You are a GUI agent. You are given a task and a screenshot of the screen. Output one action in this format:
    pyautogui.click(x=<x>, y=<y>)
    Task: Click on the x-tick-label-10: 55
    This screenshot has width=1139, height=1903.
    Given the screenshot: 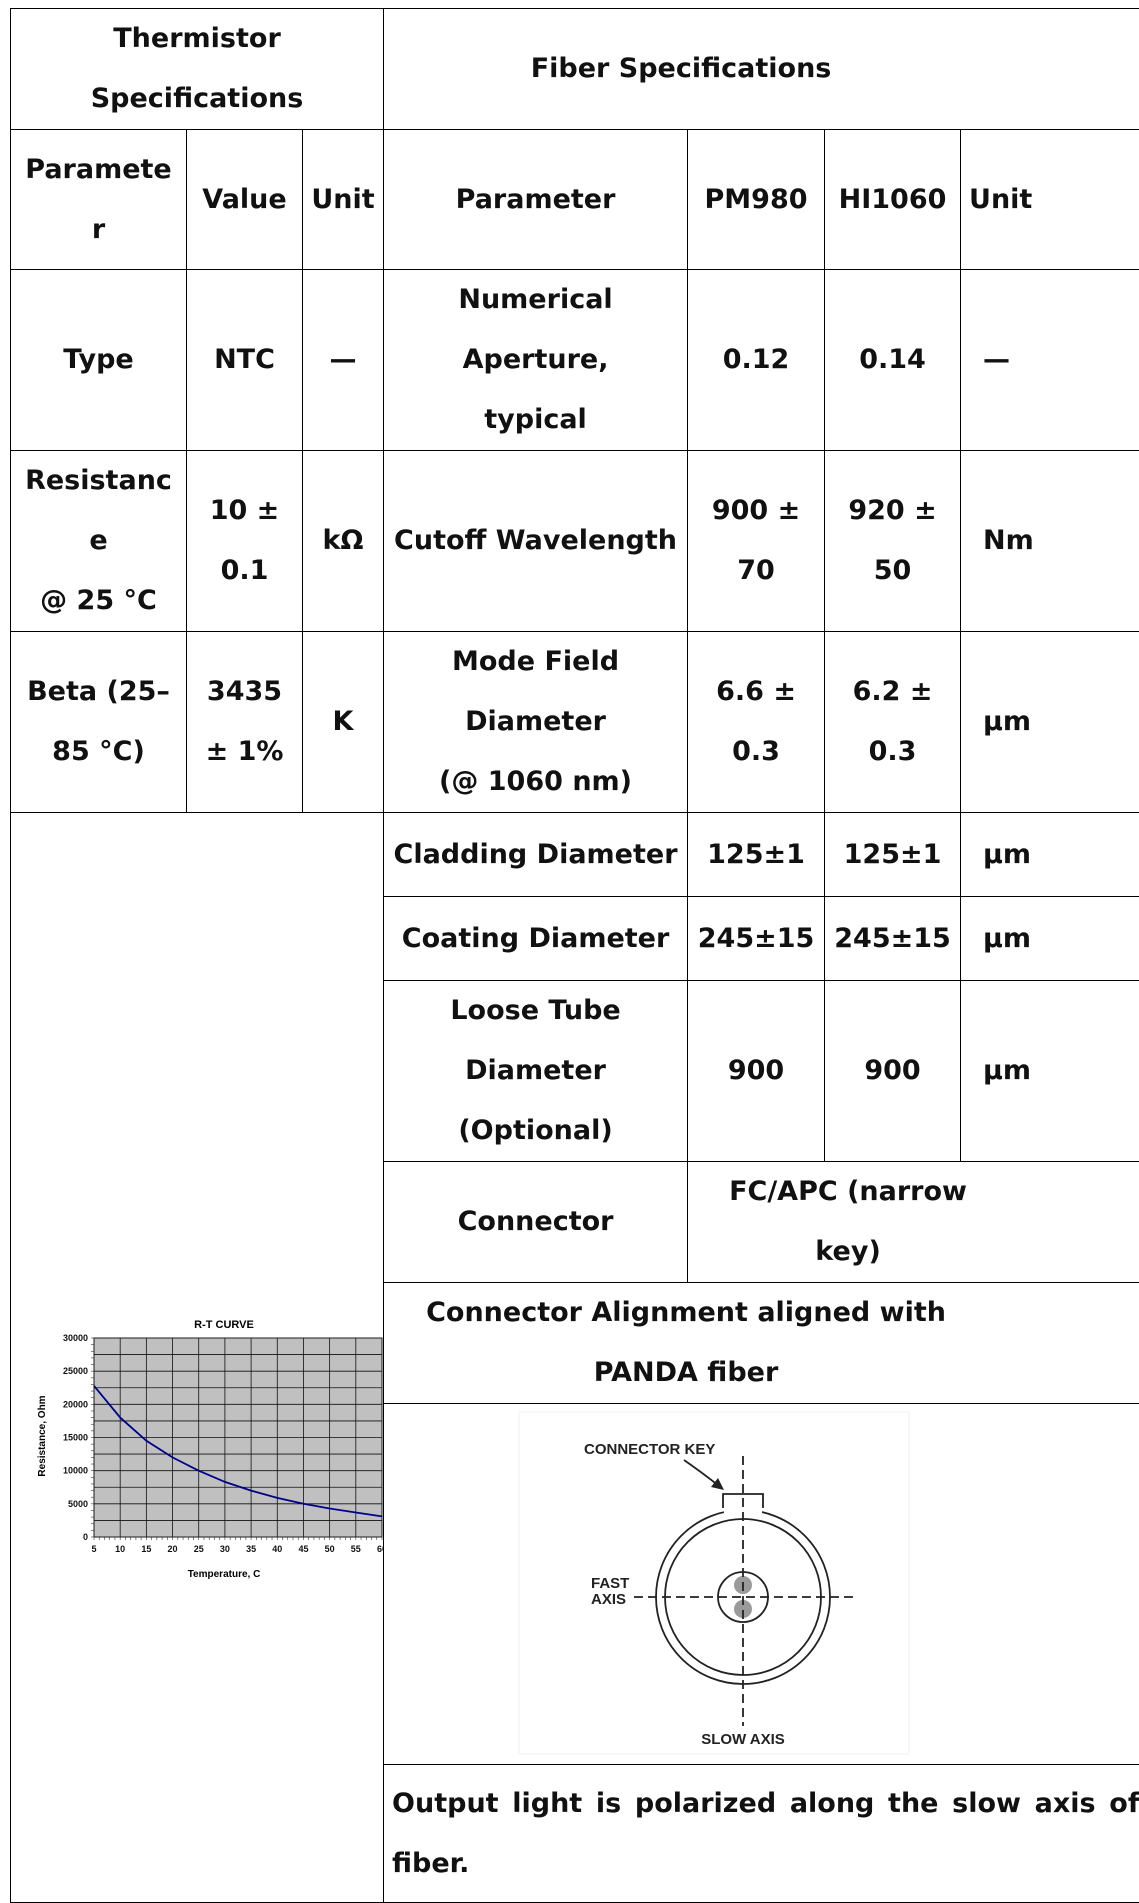 What is the action you would take?
    pyautogui.click(x=356, y=1549)
    